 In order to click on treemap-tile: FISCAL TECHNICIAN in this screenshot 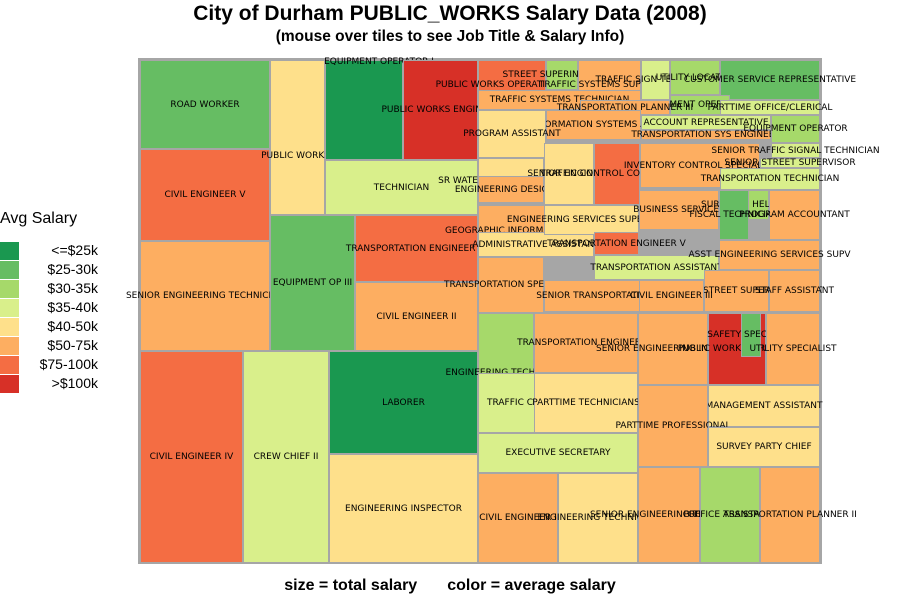, I will do `click(734, 215)`.